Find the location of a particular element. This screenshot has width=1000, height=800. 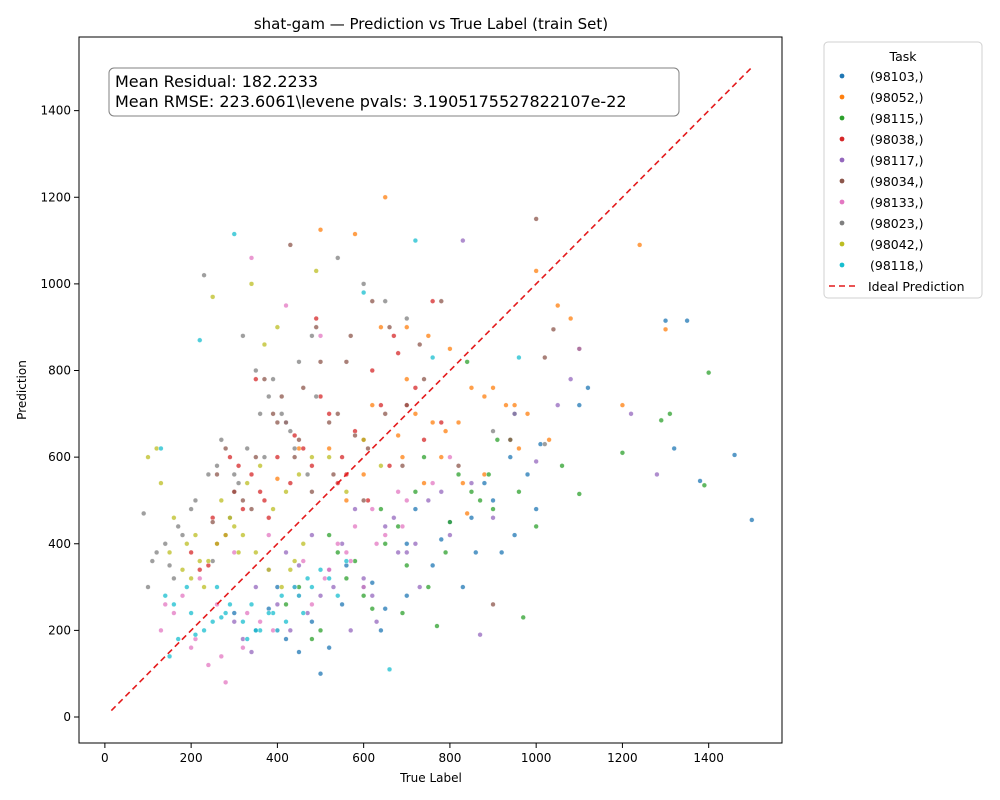

legend-label: (98034,) is located at coordinates (897, 181).